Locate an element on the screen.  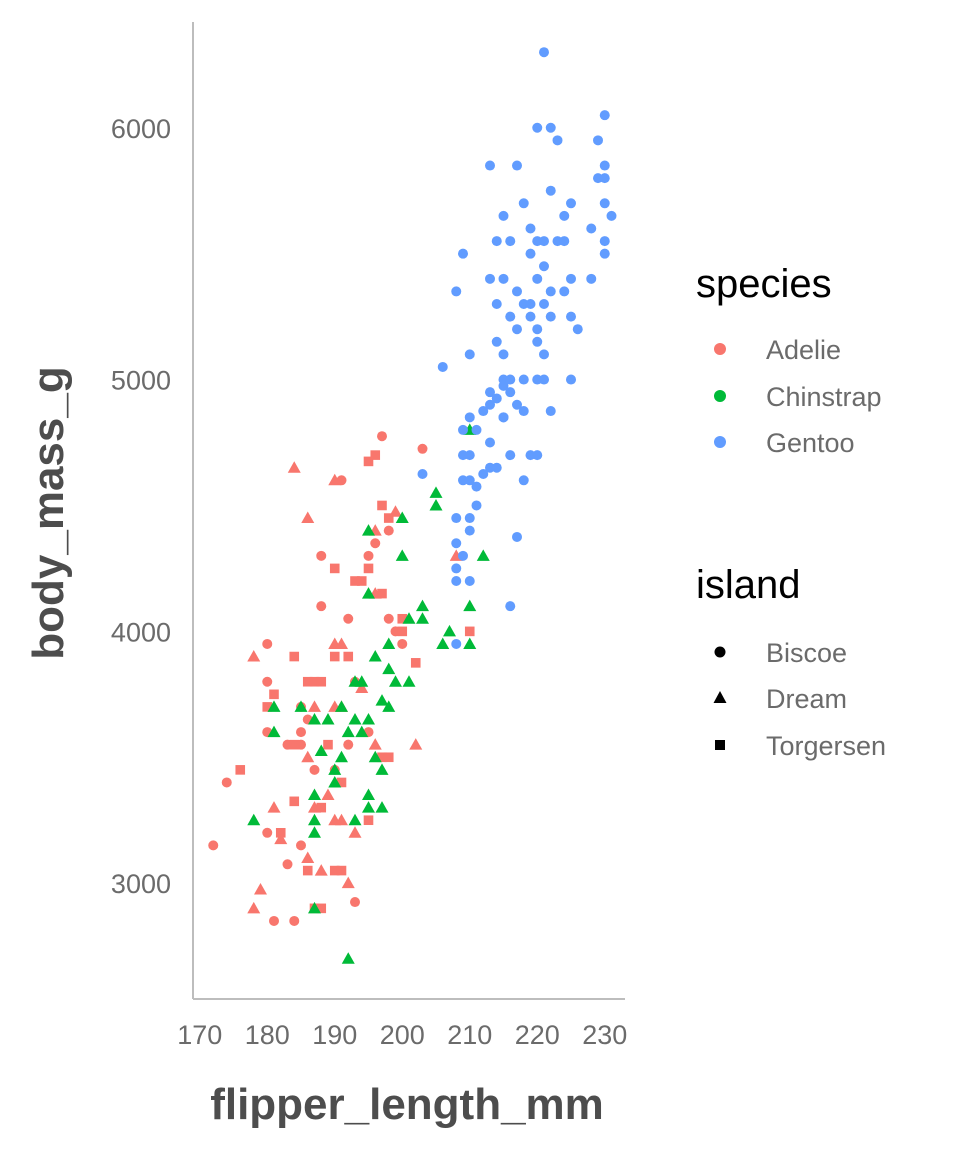
legend-island-title: island is located at coordinates (748, 585).